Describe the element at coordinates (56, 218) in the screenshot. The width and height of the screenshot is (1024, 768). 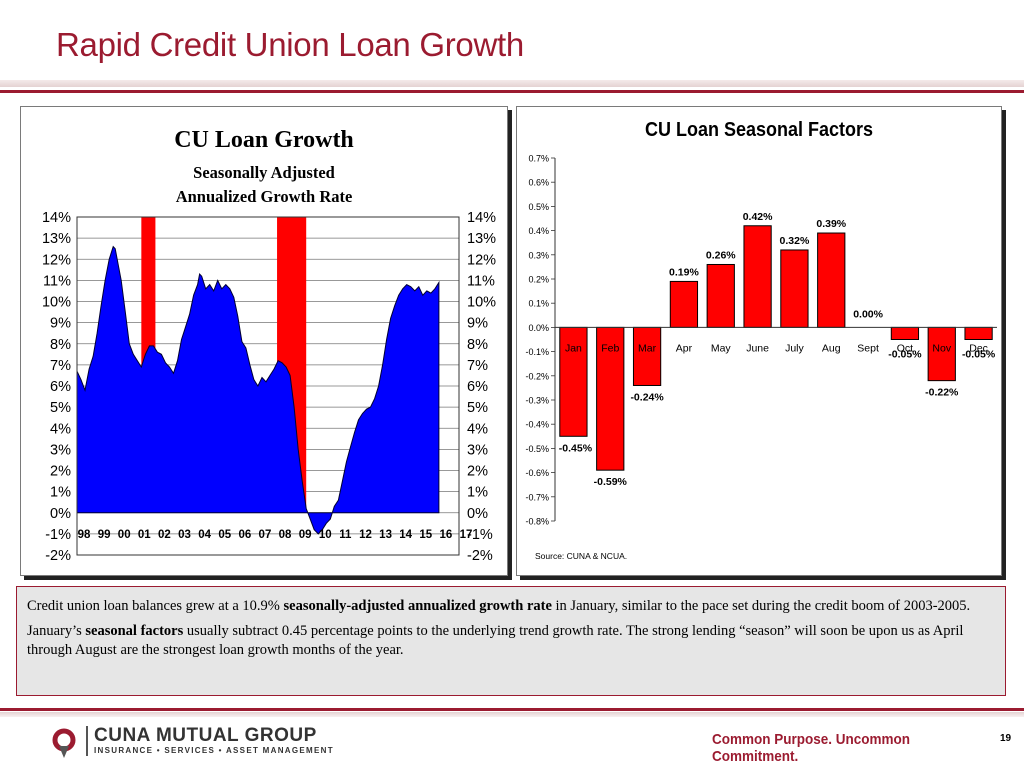
I see `y-tick-label-left: 14%` at that location.